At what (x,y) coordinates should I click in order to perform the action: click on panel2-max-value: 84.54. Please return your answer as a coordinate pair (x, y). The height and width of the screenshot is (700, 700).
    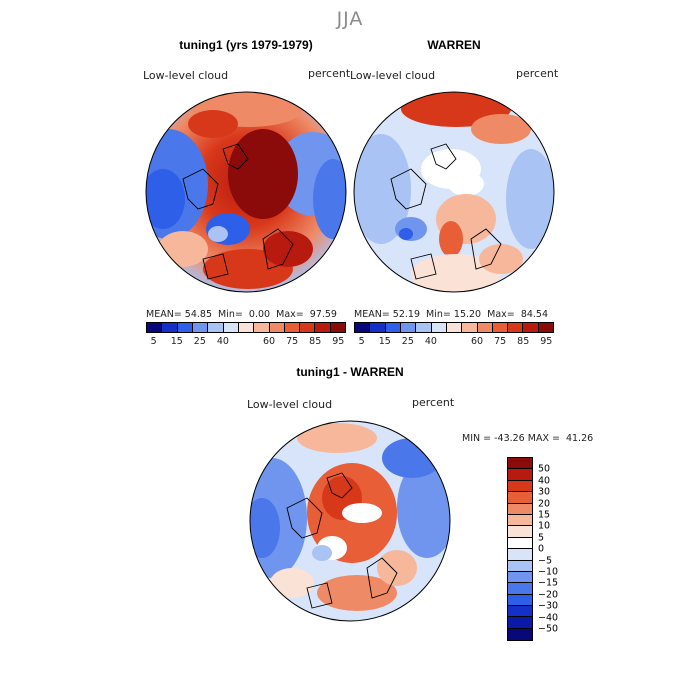
    Looking at the image, I should click on (534, 314).